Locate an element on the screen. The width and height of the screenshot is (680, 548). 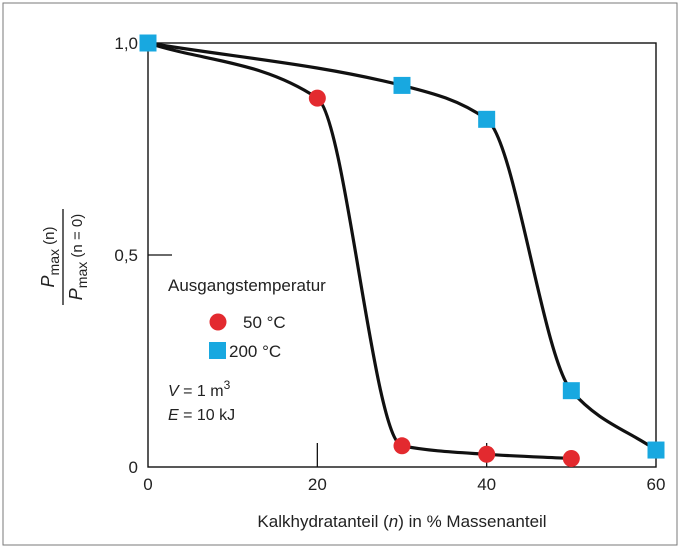
y-label-denominator: Pmax (n = 0) is located at coordinates (78, 257).